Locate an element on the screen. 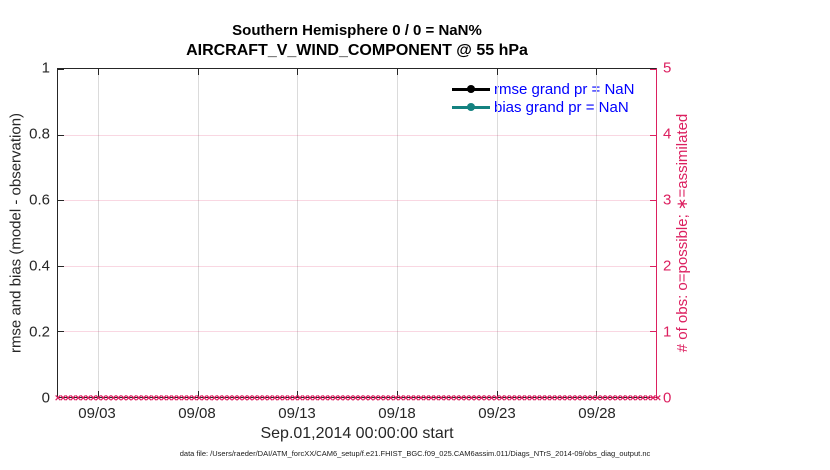 The width and height of the screenshot is (830, 470). left-y-tick-label: 0.4 is located at coordinates (39, 266).